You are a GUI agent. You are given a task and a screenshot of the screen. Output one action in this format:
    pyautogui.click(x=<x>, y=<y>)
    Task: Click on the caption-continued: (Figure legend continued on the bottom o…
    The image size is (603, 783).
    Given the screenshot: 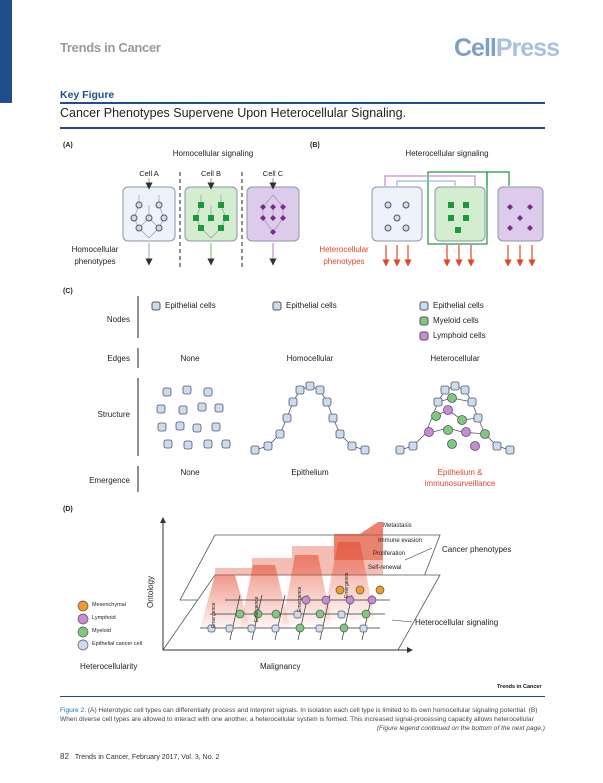 What is the action you would take?
    pyautogui.click(x=460, y=728)
    